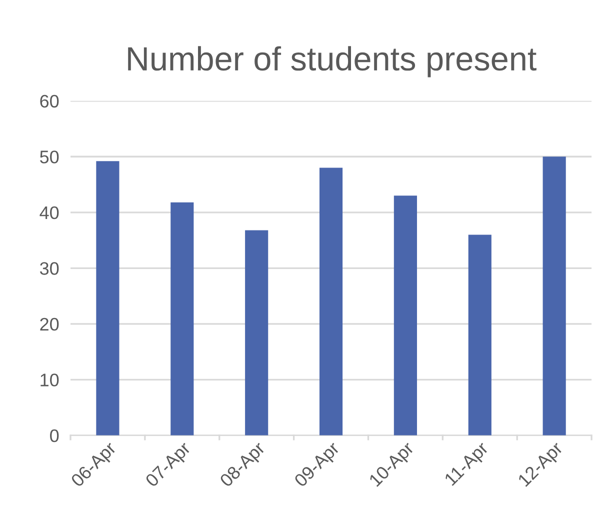 This screenshot has height=531, width=613. What do you see at coordinates (49, 268) in the screenshot?
I see `y-tick-label: 30` at bounding box center [49, 268].